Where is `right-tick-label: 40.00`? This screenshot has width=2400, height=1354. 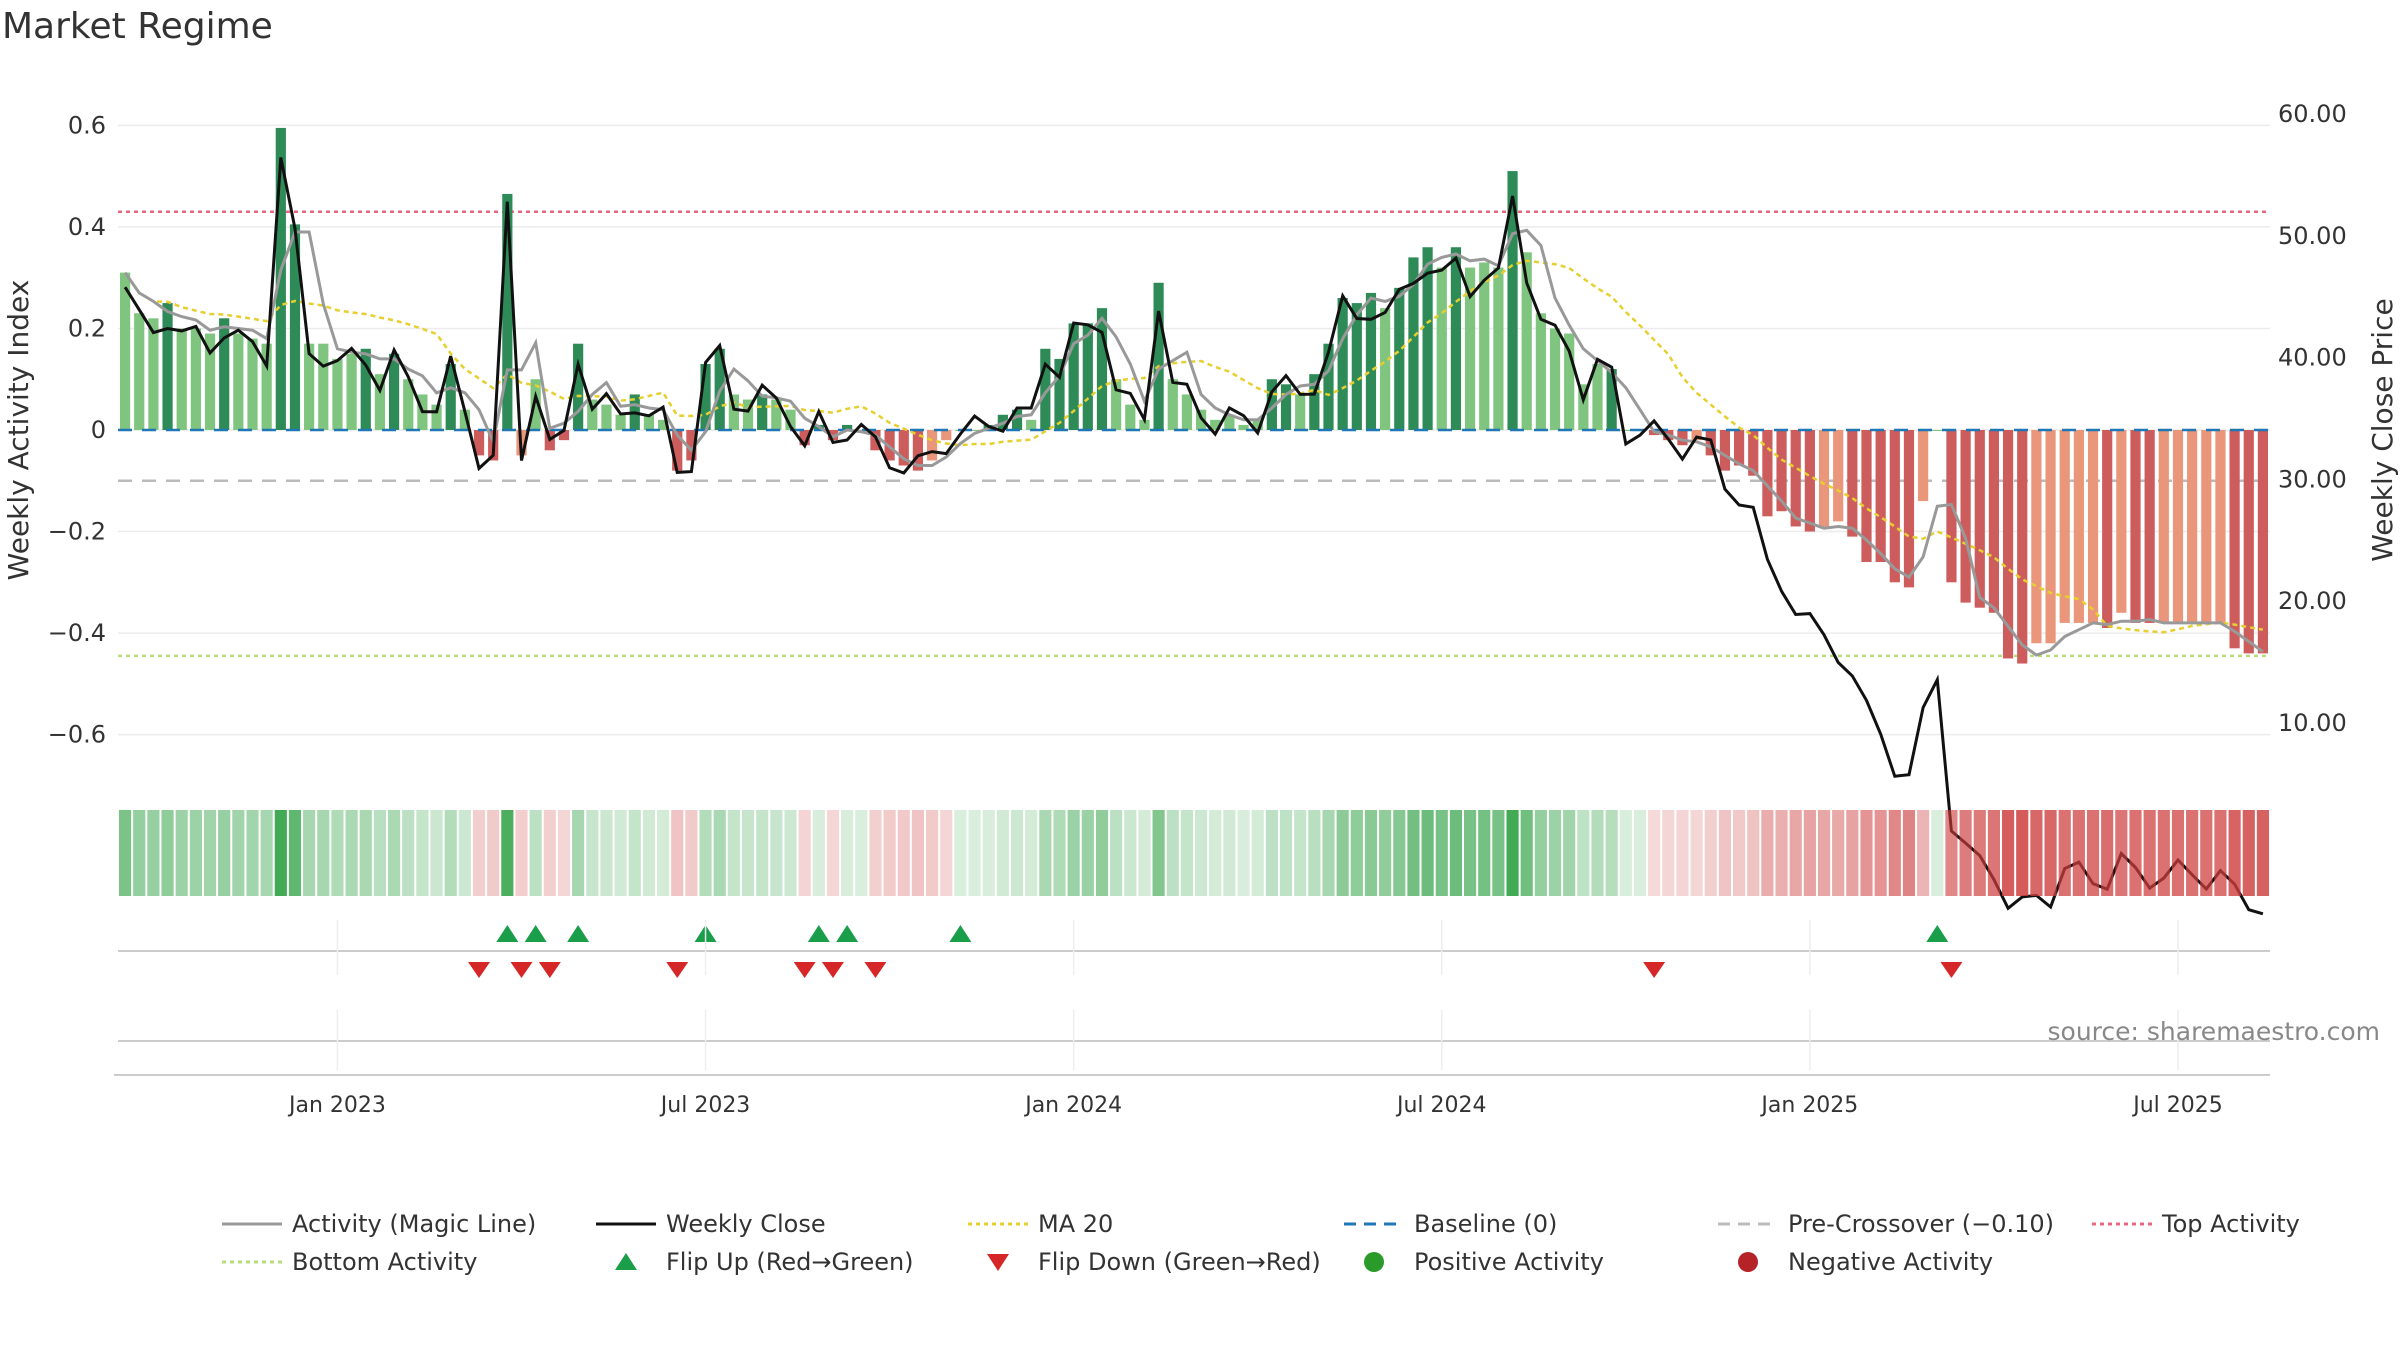
right-tick-label: 40.00 is located at coordinates (2312, 358).